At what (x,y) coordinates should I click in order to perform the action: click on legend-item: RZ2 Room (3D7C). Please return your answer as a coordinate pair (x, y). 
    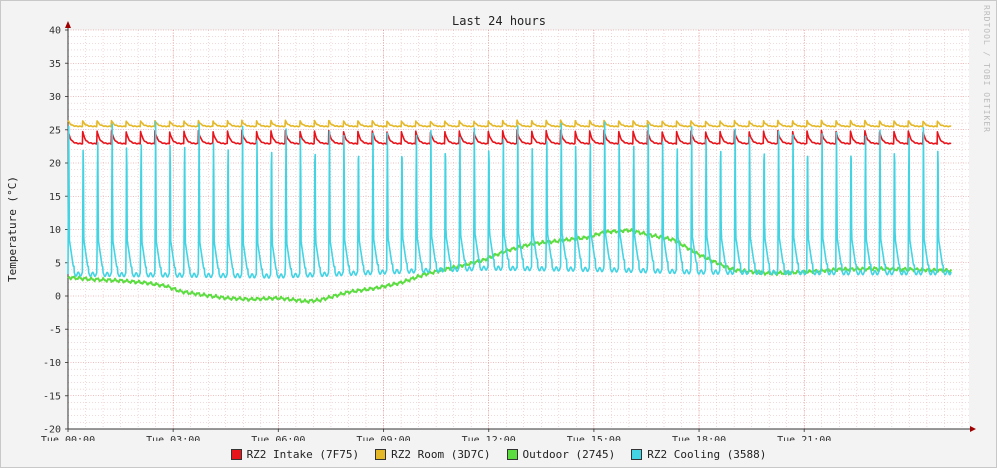
    Looking at the image, I should click on (433, 454).